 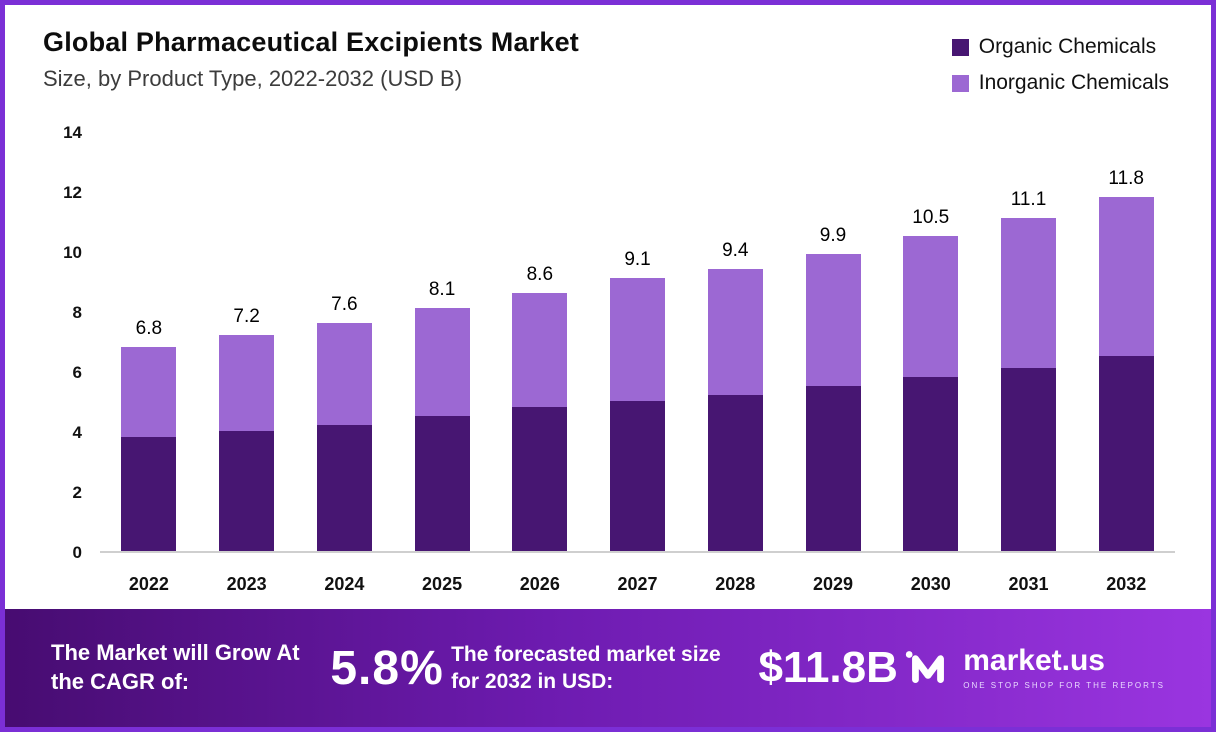 I want to click on legend-swatch-inorganic-icon, so click(x=960, y=83).